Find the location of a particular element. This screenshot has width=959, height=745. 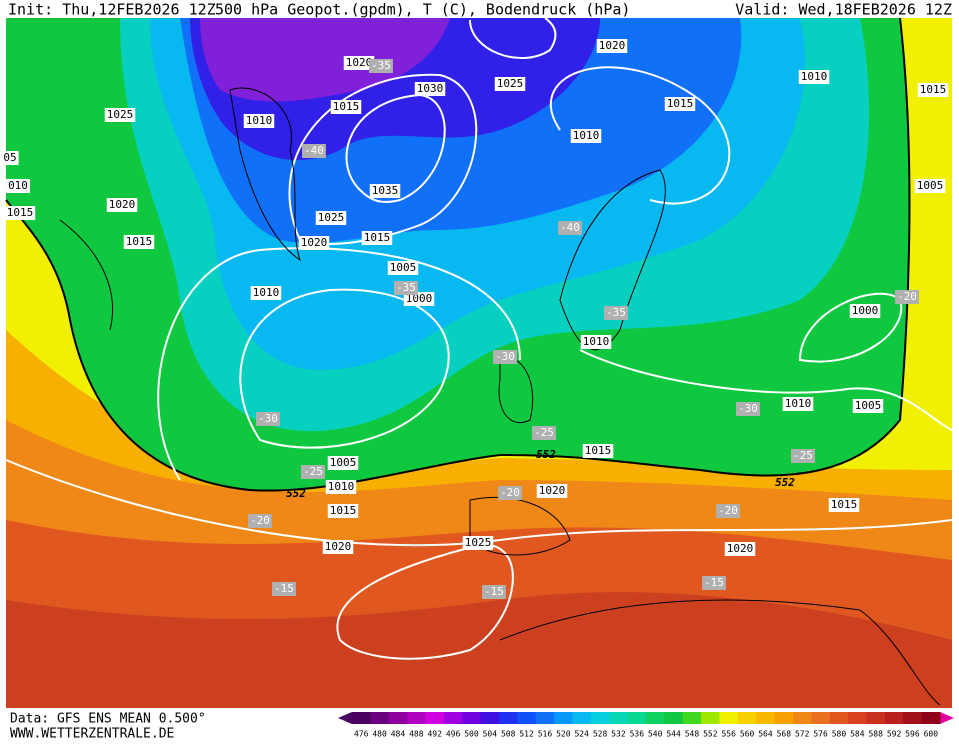

valid-text: Valid: Wed,18FEB2026 12Z is located at coordinates (843, 10).